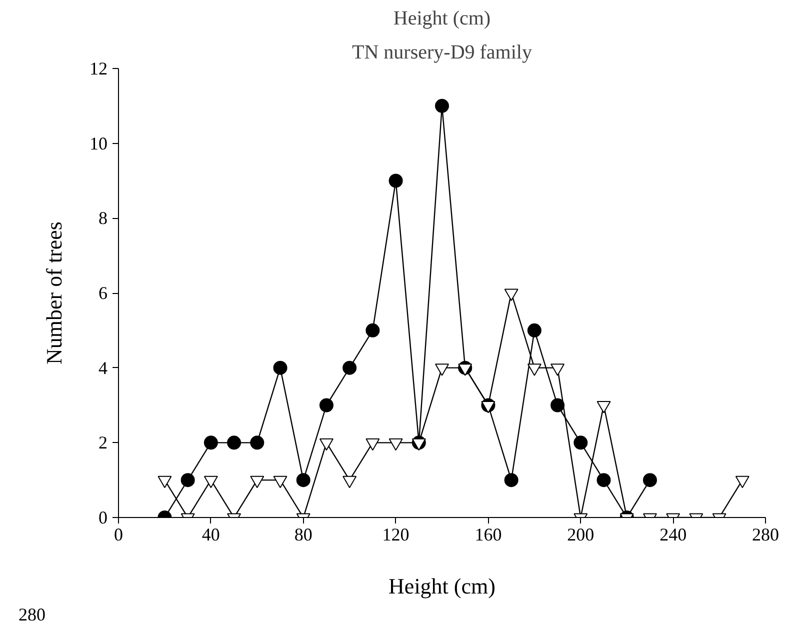 This screenshot has width=788, height=625. What do you see at coordinates (103, 218) in the screenshot?
I see `y-tick-label: 8` at bounding box center [103, 218].